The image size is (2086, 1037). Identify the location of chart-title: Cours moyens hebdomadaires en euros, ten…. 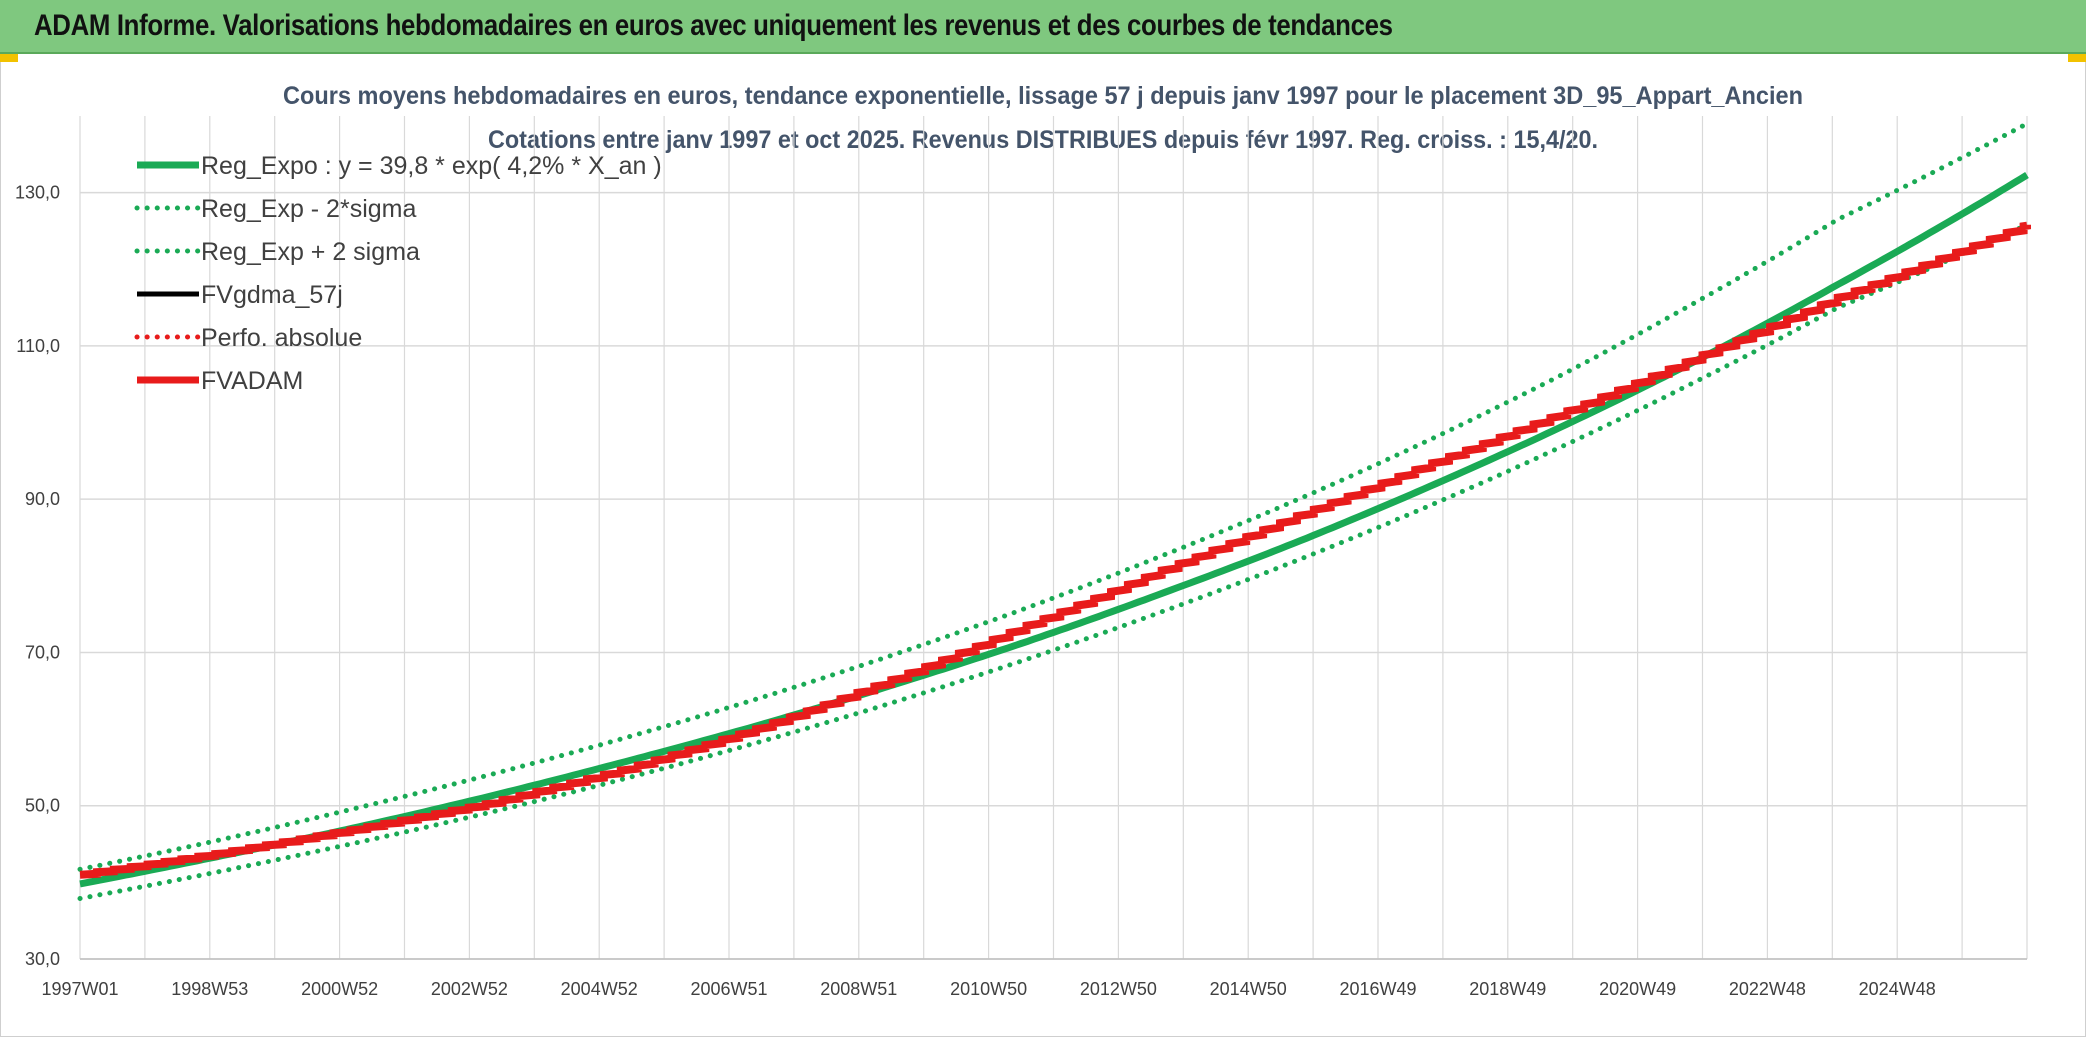
(1043, 96).